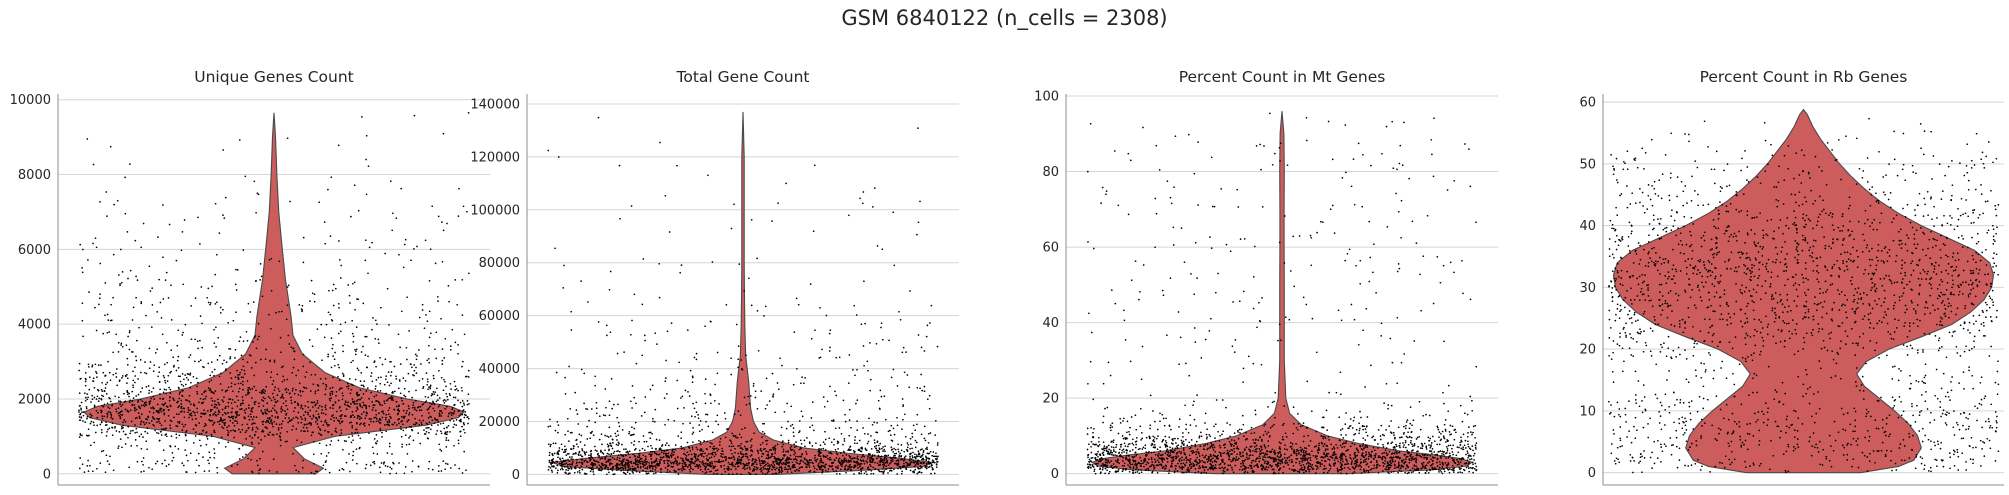  Describe the element at coordinates (1050, 399) in the screenshot. I see `y-tick-label: 20` at that location.